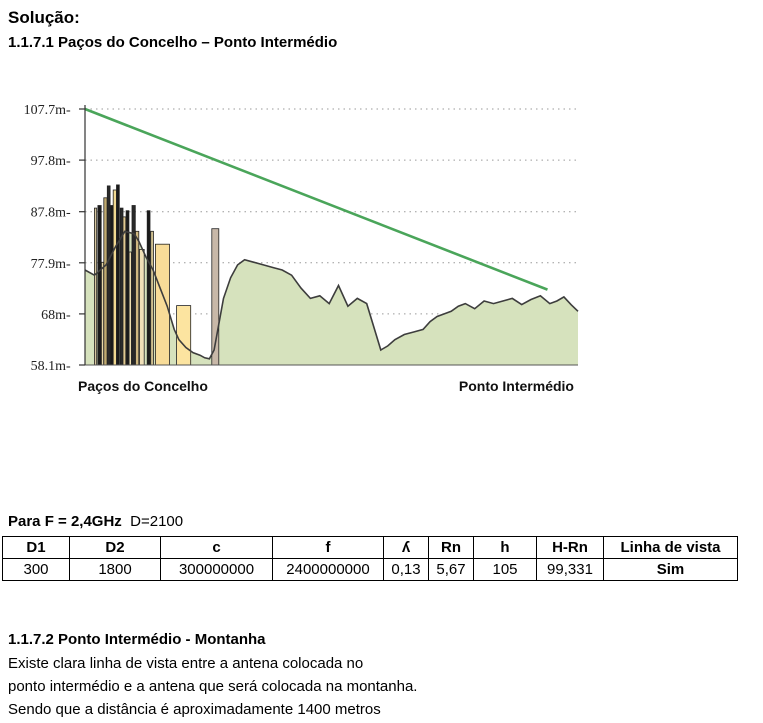 This screenshot has width=763, height=723. I want to click on terrain-layer, so click(331, 298).